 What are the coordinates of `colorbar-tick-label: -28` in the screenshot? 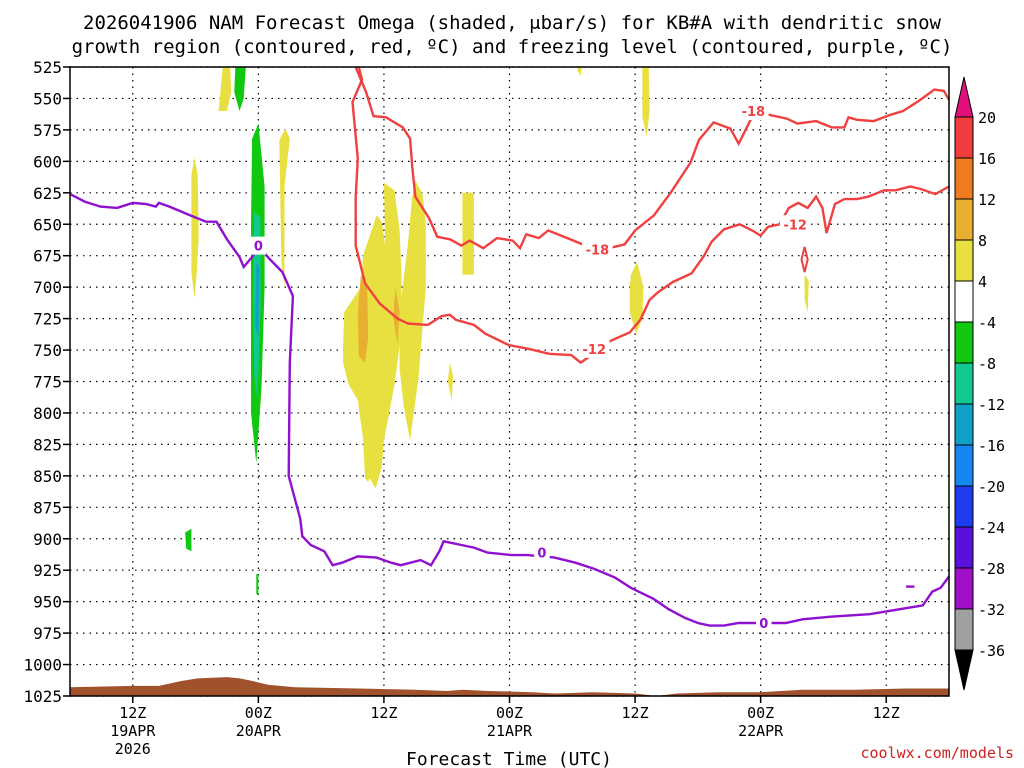 It's located at (991, 569).